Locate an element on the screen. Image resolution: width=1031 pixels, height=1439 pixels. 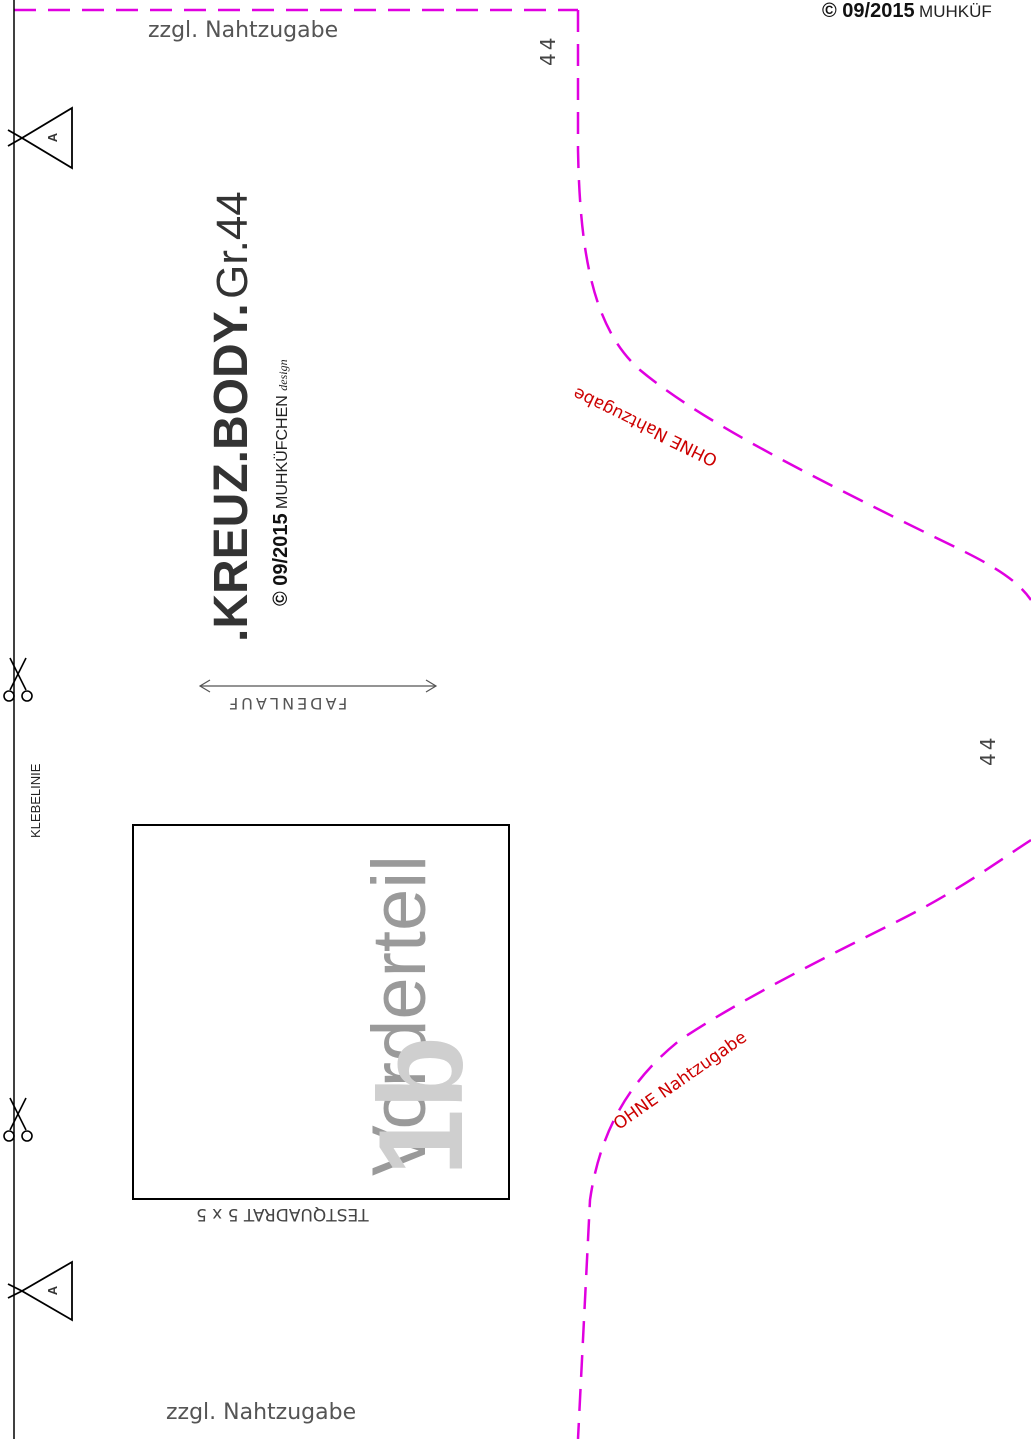
corner-copyright-year: © 09/2015 is located at coordinates (868, 11).